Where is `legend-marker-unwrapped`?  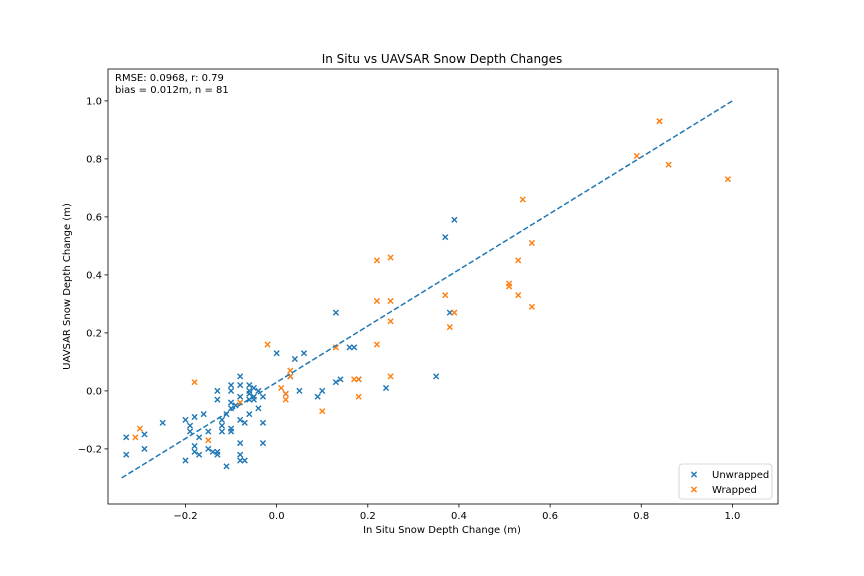
legend-marker-unwrapped is located at coordinates (694, 474).